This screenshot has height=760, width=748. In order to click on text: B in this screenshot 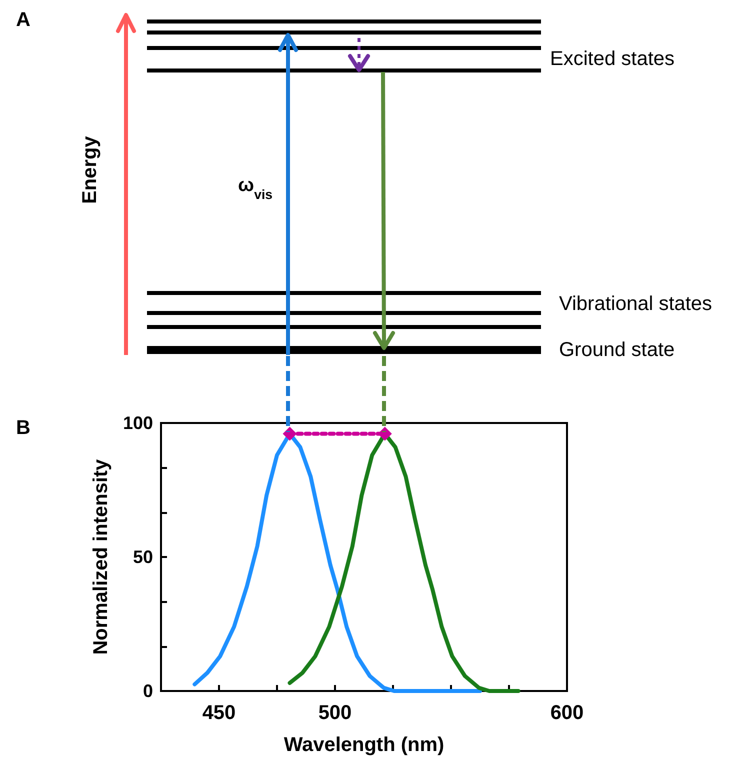, I will do `click(23, 428)`.